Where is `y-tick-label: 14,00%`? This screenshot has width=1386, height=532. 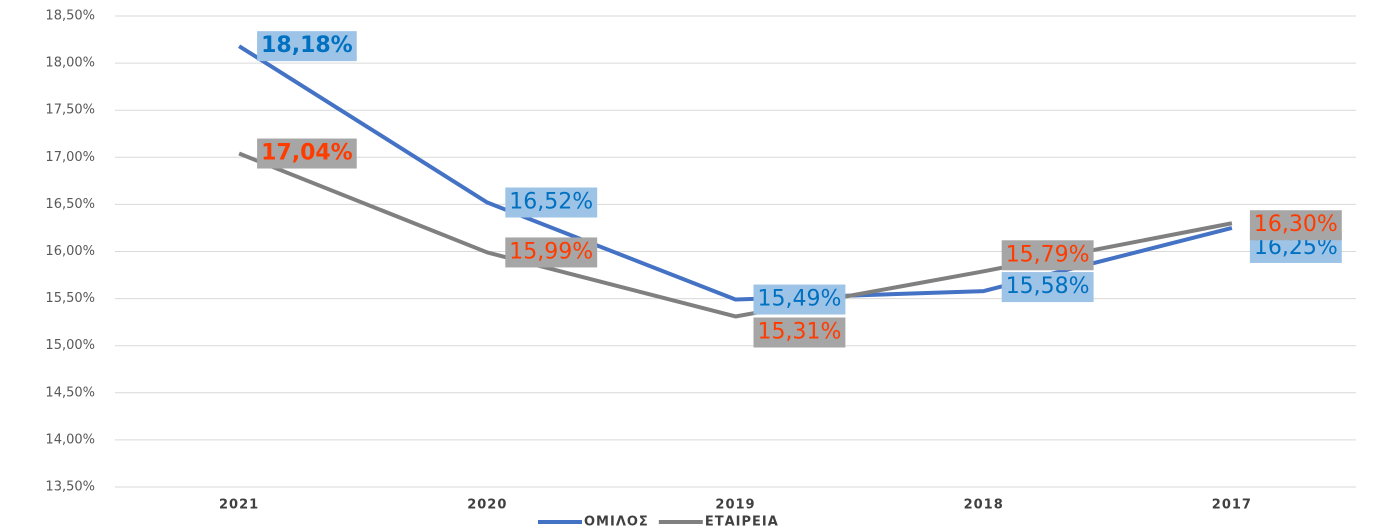
y-tick-label: 14,00% is located at coordinates (70, 439).